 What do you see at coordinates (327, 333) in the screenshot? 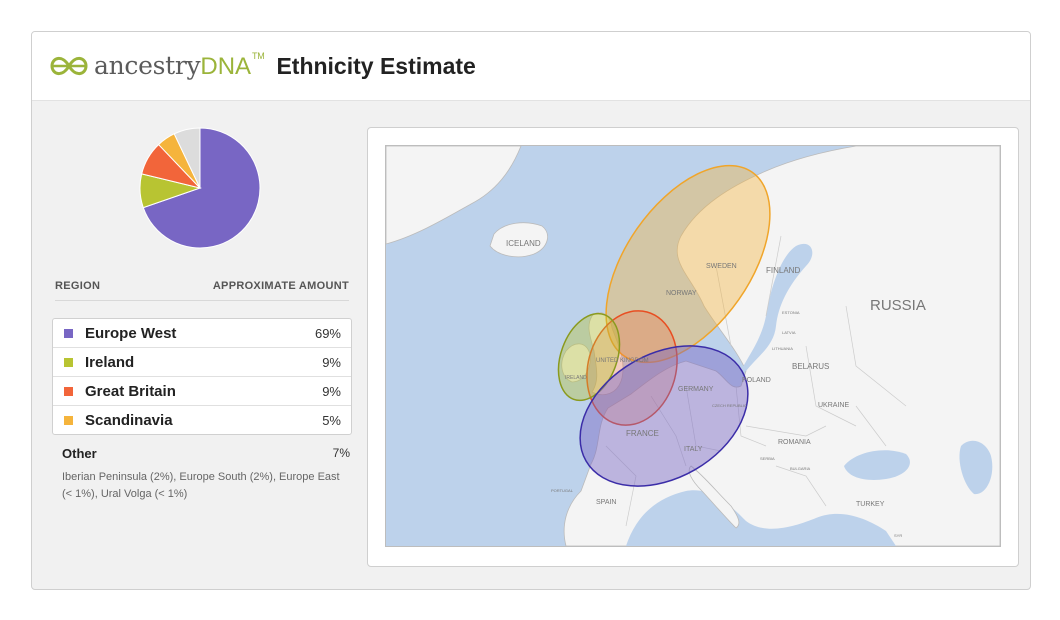
I see `region-value: 69%` at bounding box center [327, 333].